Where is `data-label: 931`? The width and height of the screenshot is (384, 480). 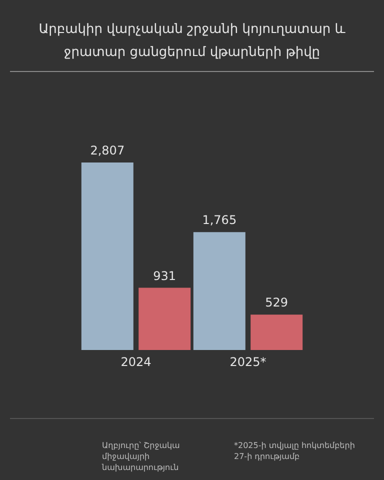 data-label: 931 is located at coordinates (164, 275).